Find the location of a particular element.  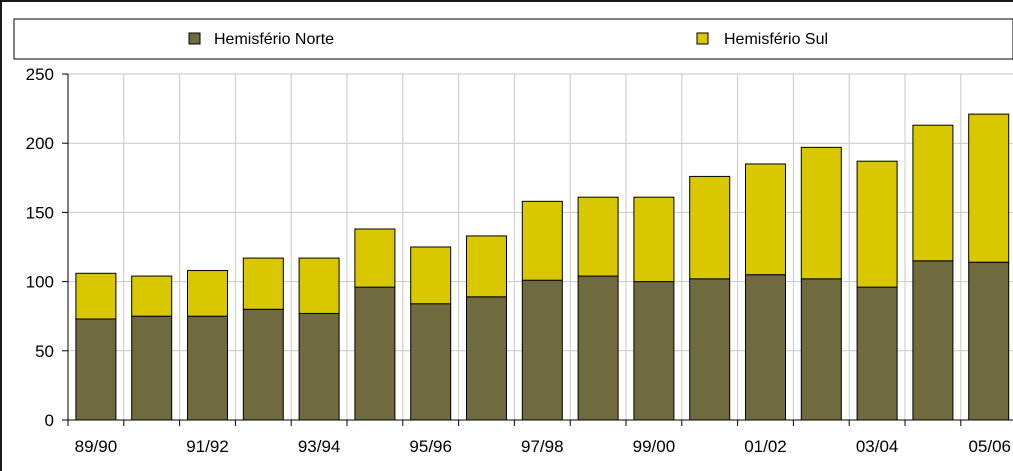

x-tick-label: 95/96 is located at coordinates (430, 446).